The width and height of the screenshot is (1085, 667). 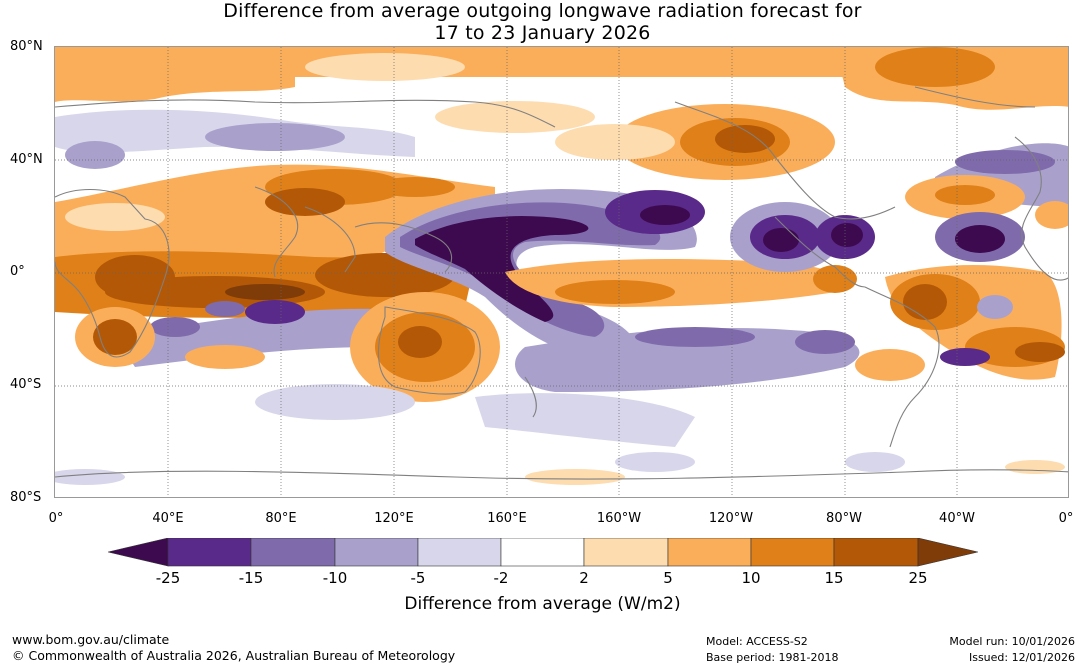 I want to click on lon-label-0-left: 0°, so click(x=56, y=518).